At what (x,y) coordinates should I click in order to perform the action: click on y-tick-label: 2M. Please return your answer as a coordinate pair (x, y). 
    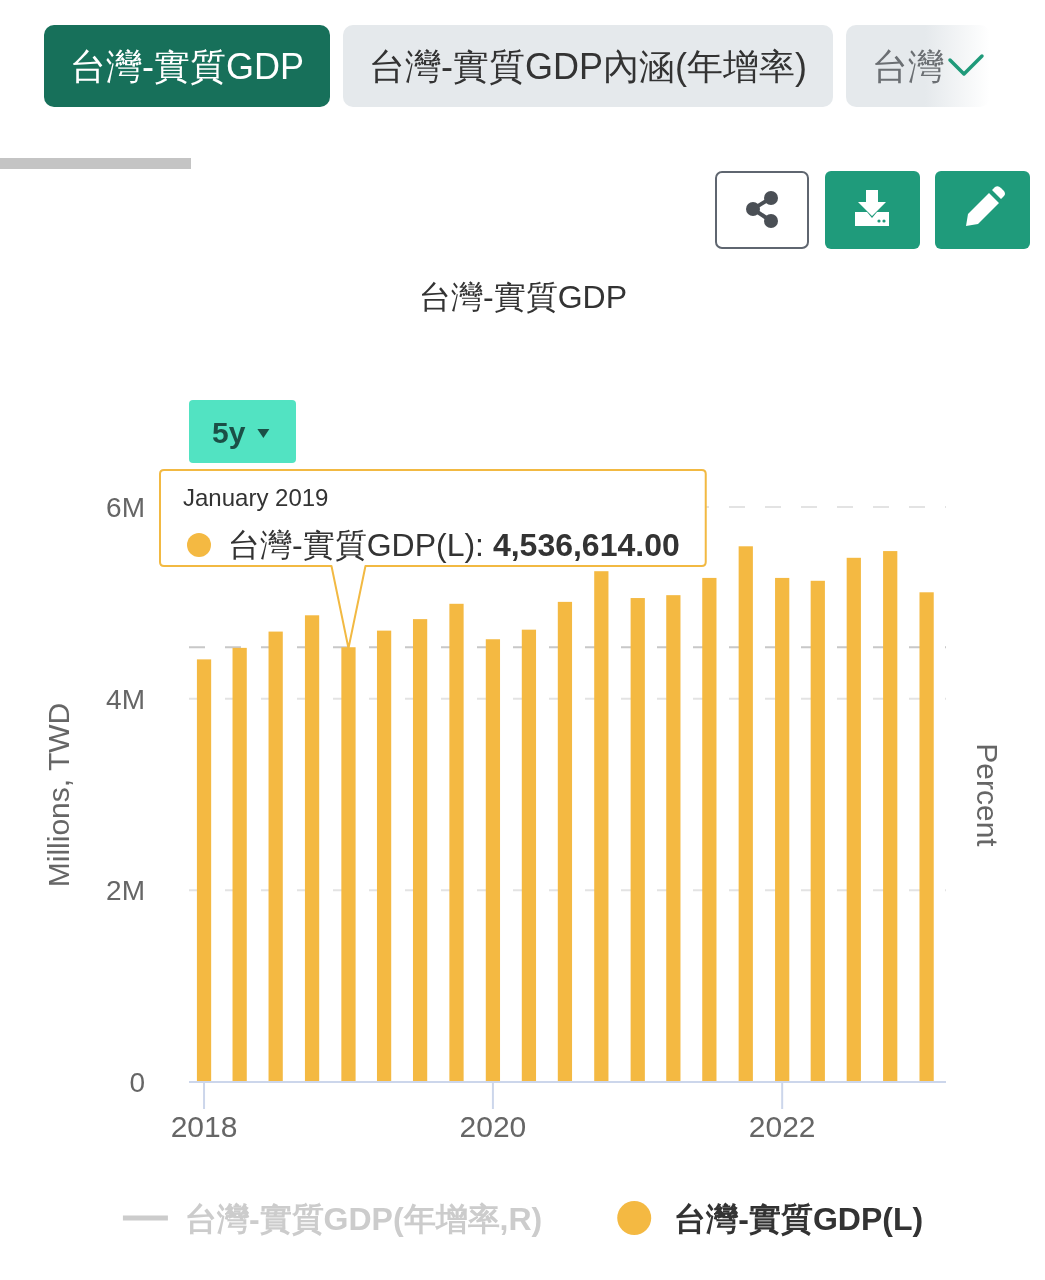
    Looking at the image, I should click on (125, 891).